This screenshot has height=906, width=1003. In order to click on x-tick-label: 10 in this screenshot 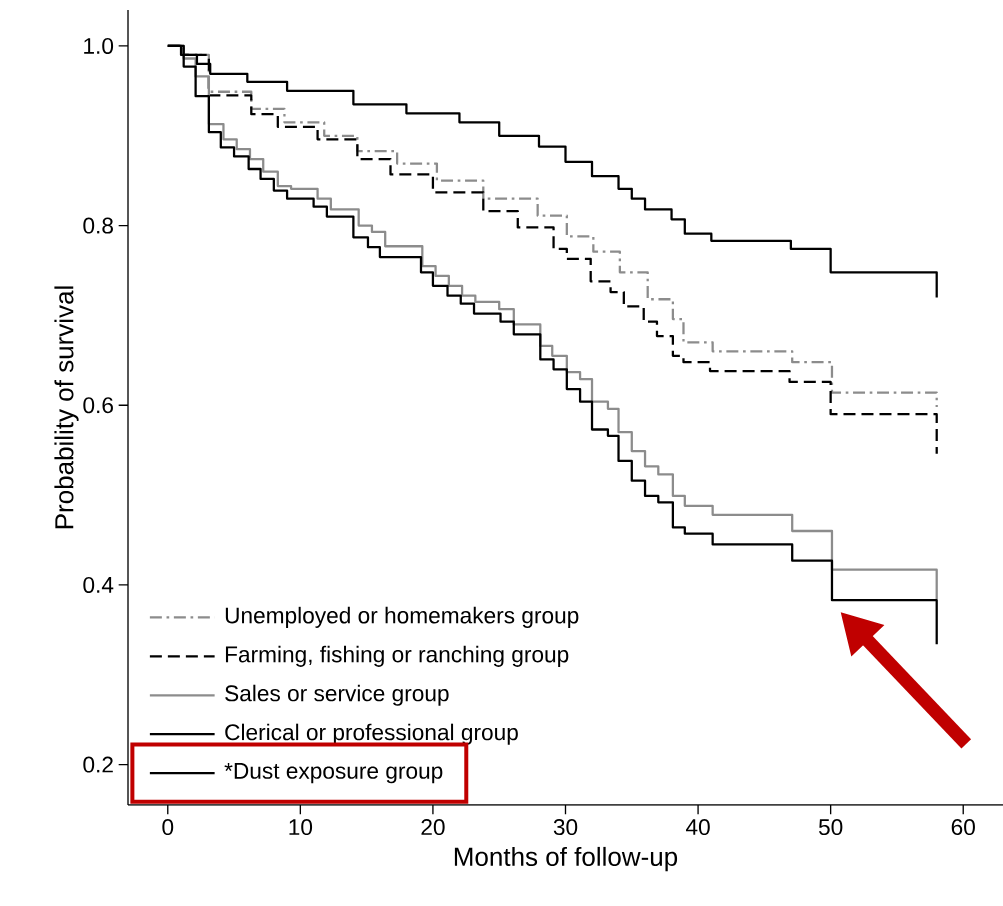, I will do `click(301, 827)`.